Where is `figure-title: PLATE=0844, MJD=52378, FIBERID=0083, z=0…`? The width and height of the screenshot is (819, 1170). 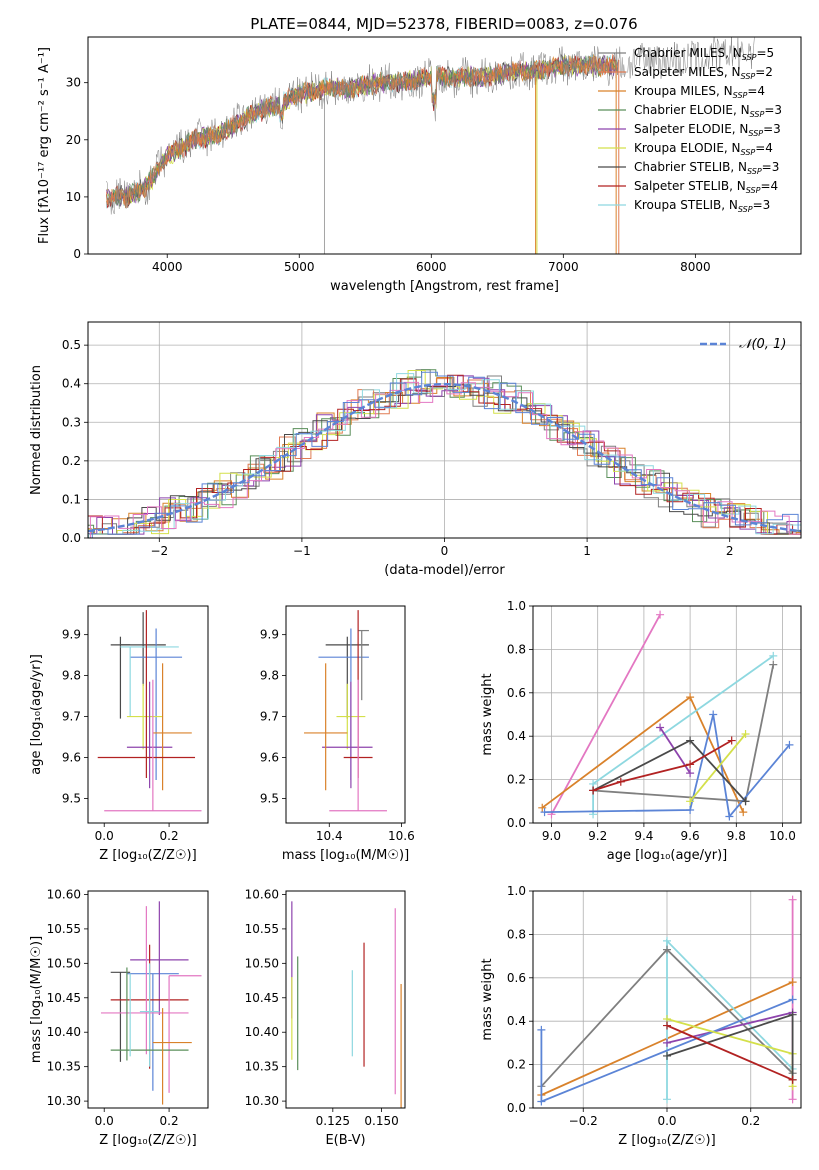 figure-title: PLATE=0844, MJD=52378, FIBERID=0083, z=0… is located at coordinates (443, 24).